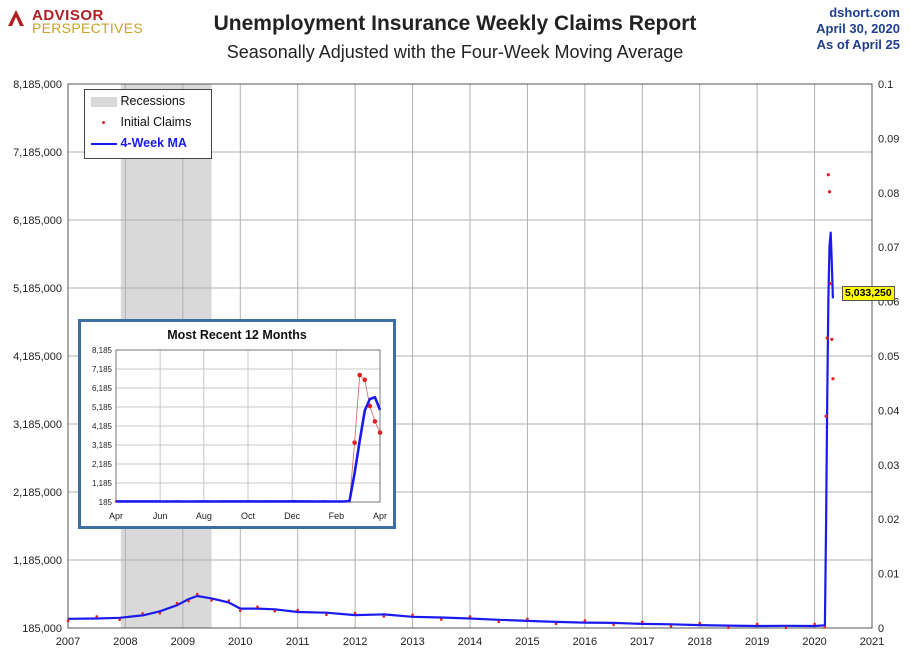 Image resolution: width=910 pixels, height=661 pixels. Describe the element at coordinates (102, 464) in the screenshot. I see `inset-y-tick-label: 2,185` at that location.